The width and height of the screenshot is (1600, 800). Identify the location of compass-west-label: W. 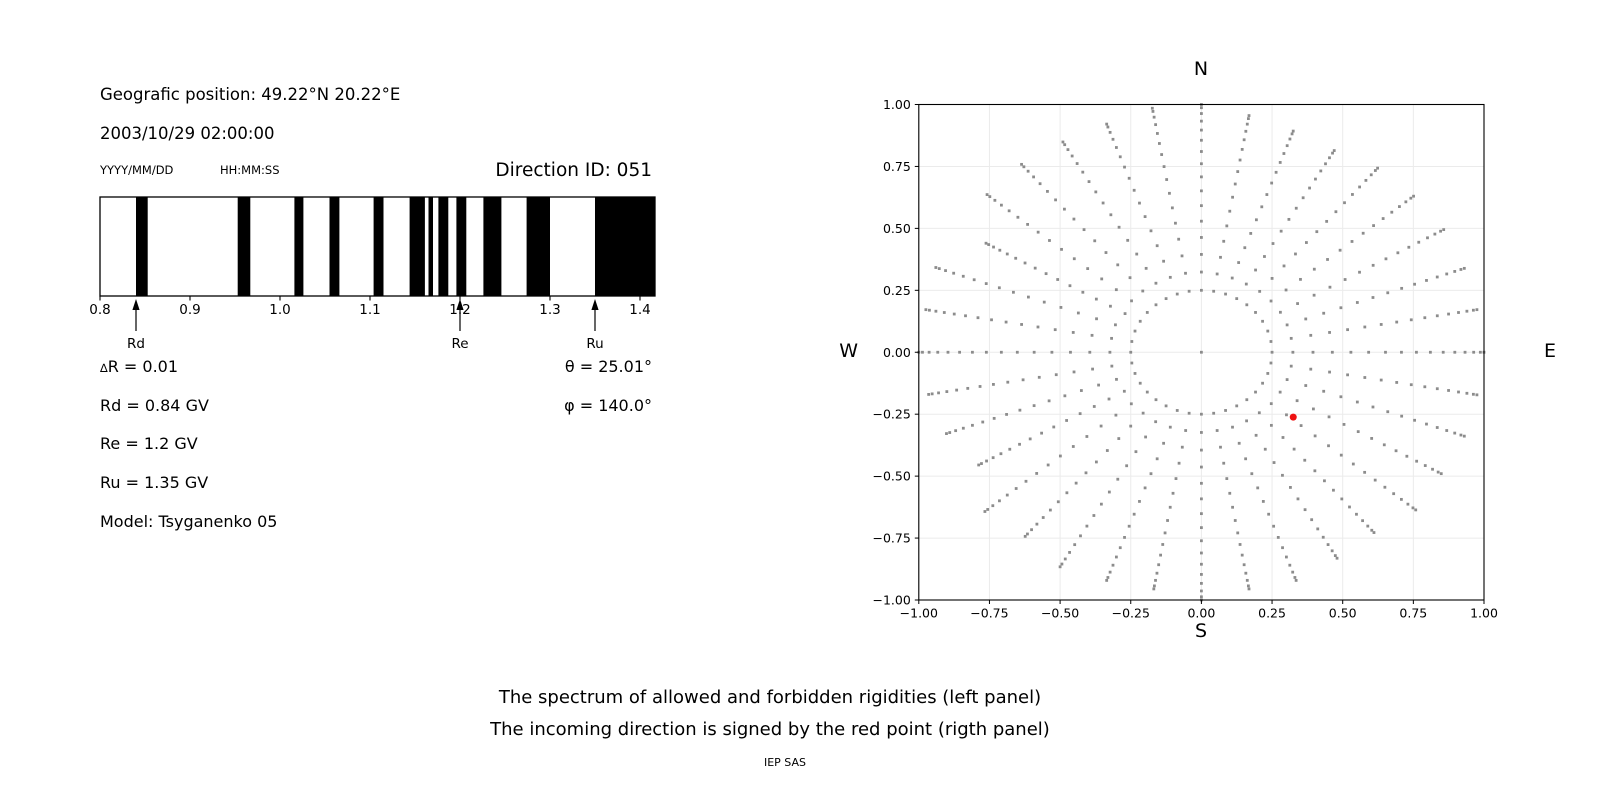
(848, 351).